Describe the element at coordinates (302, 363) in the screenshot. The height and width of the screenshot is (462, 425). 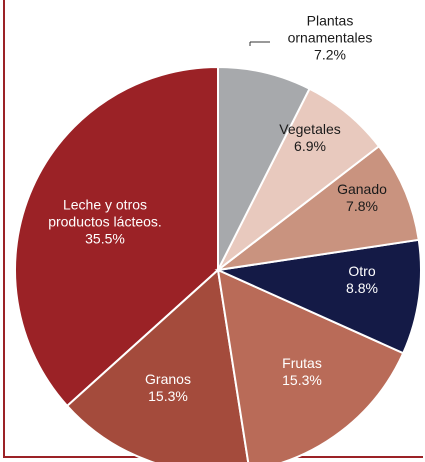
I see `category-label: Frutas` at that location.